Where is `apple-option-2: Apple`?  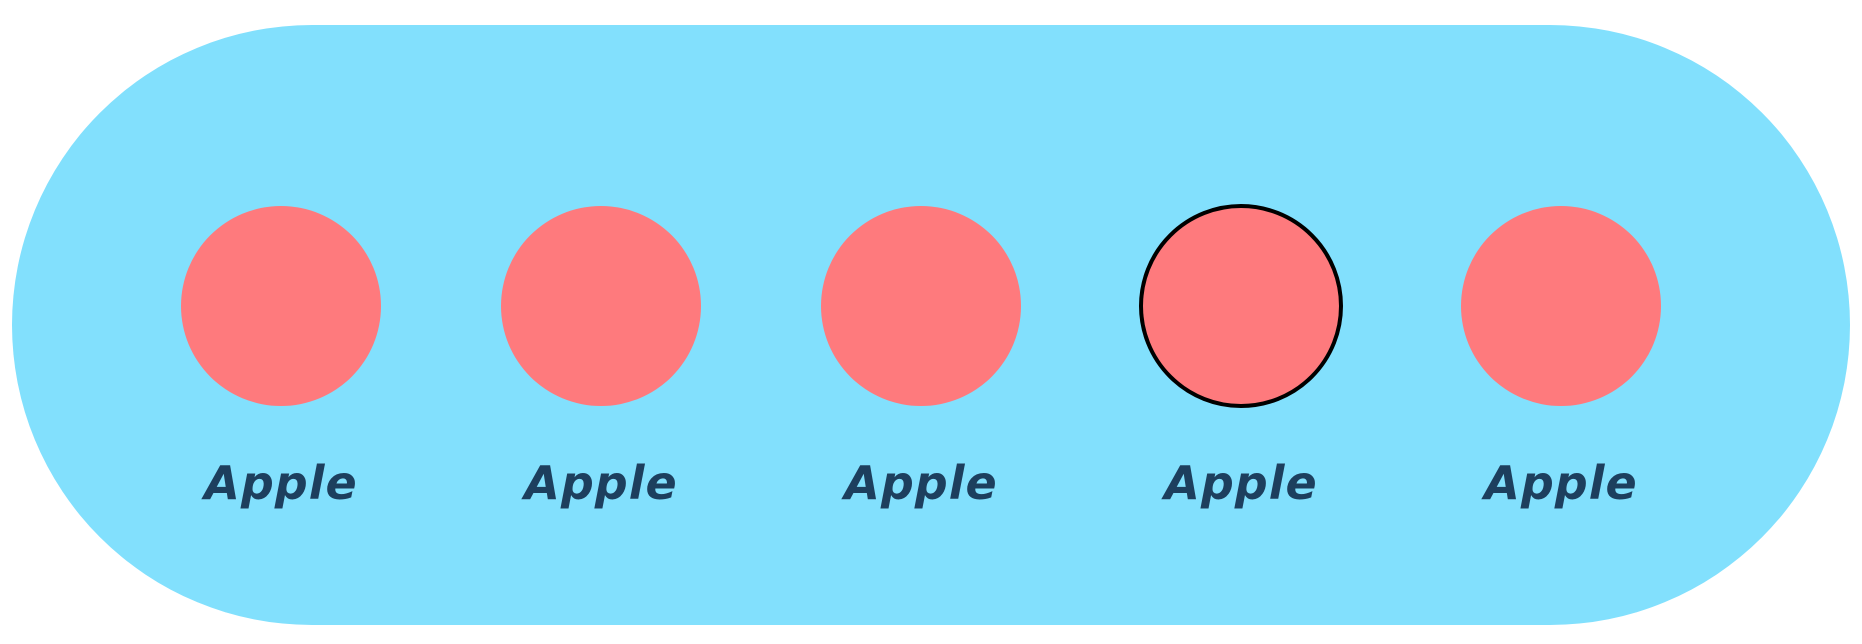 apple-option-2: Apple is located at coordinates (601, 322).